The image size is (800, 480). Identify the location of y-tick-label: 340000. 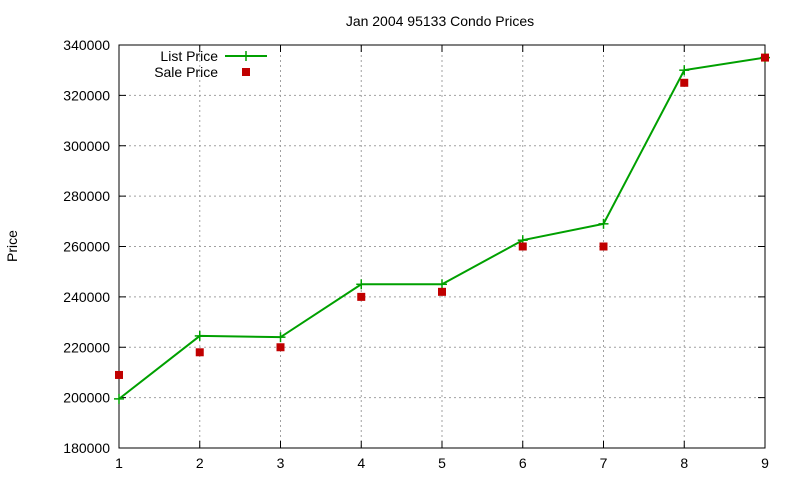
(86, 45).